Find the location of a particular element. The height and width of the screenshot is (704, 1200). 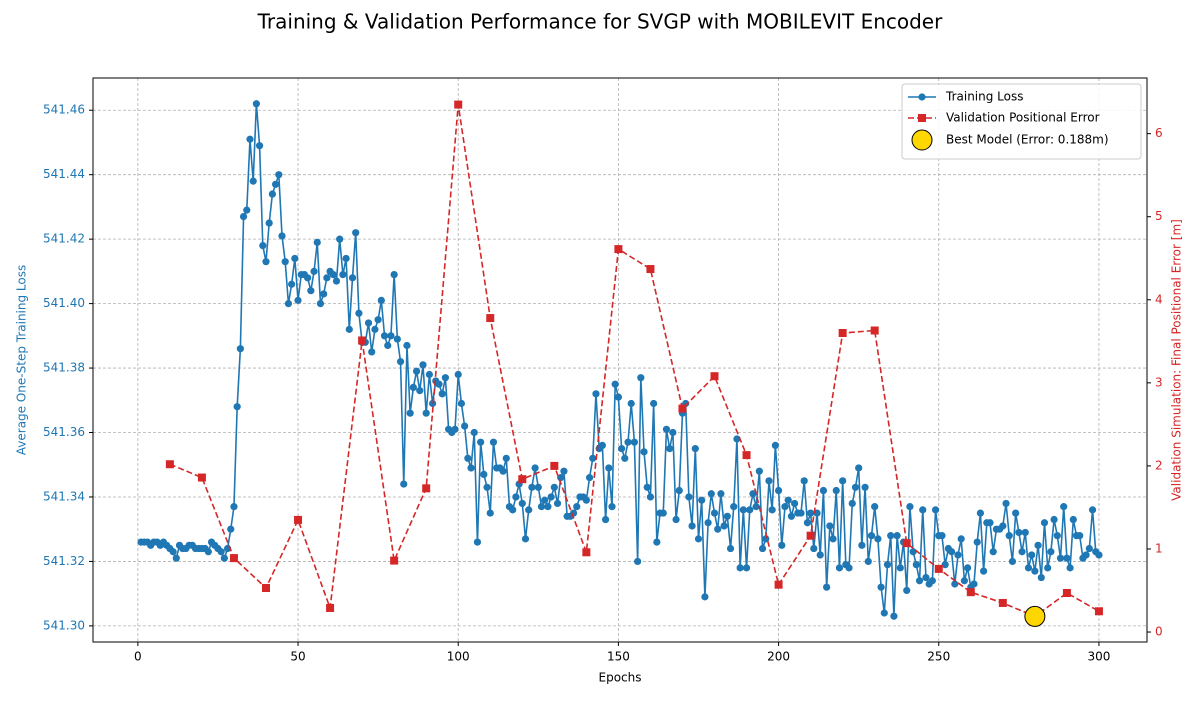

y-axis-label: Average One-Step Training Loss is located at coordinates (22, 360).